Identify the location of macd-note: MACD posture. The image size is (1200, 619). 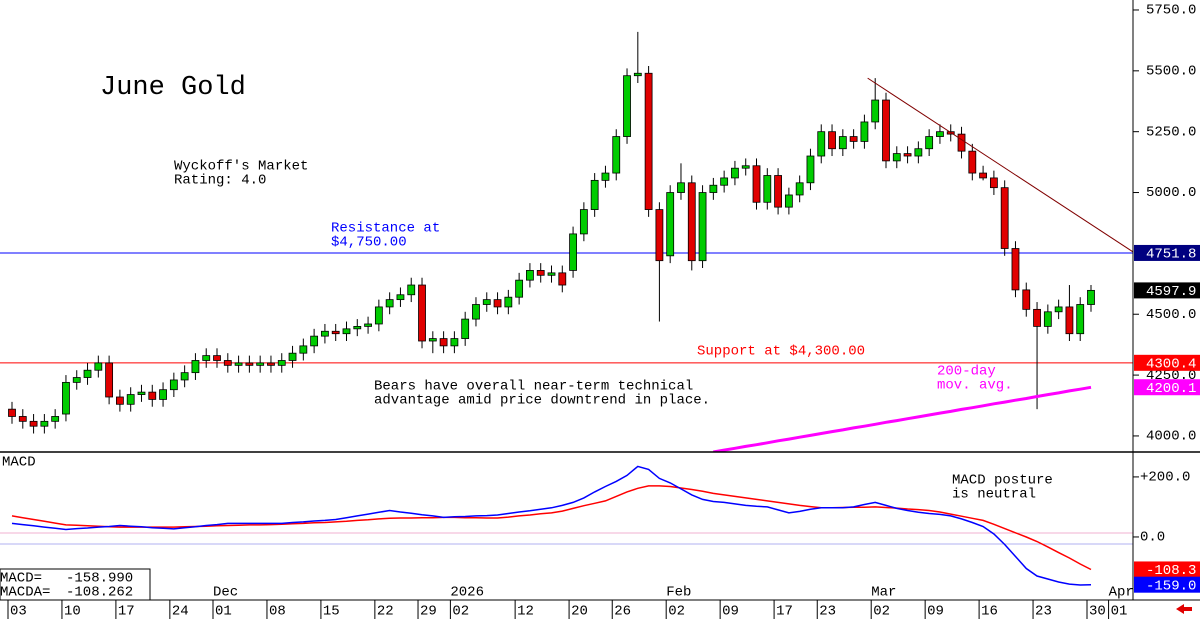
(1002, 481).